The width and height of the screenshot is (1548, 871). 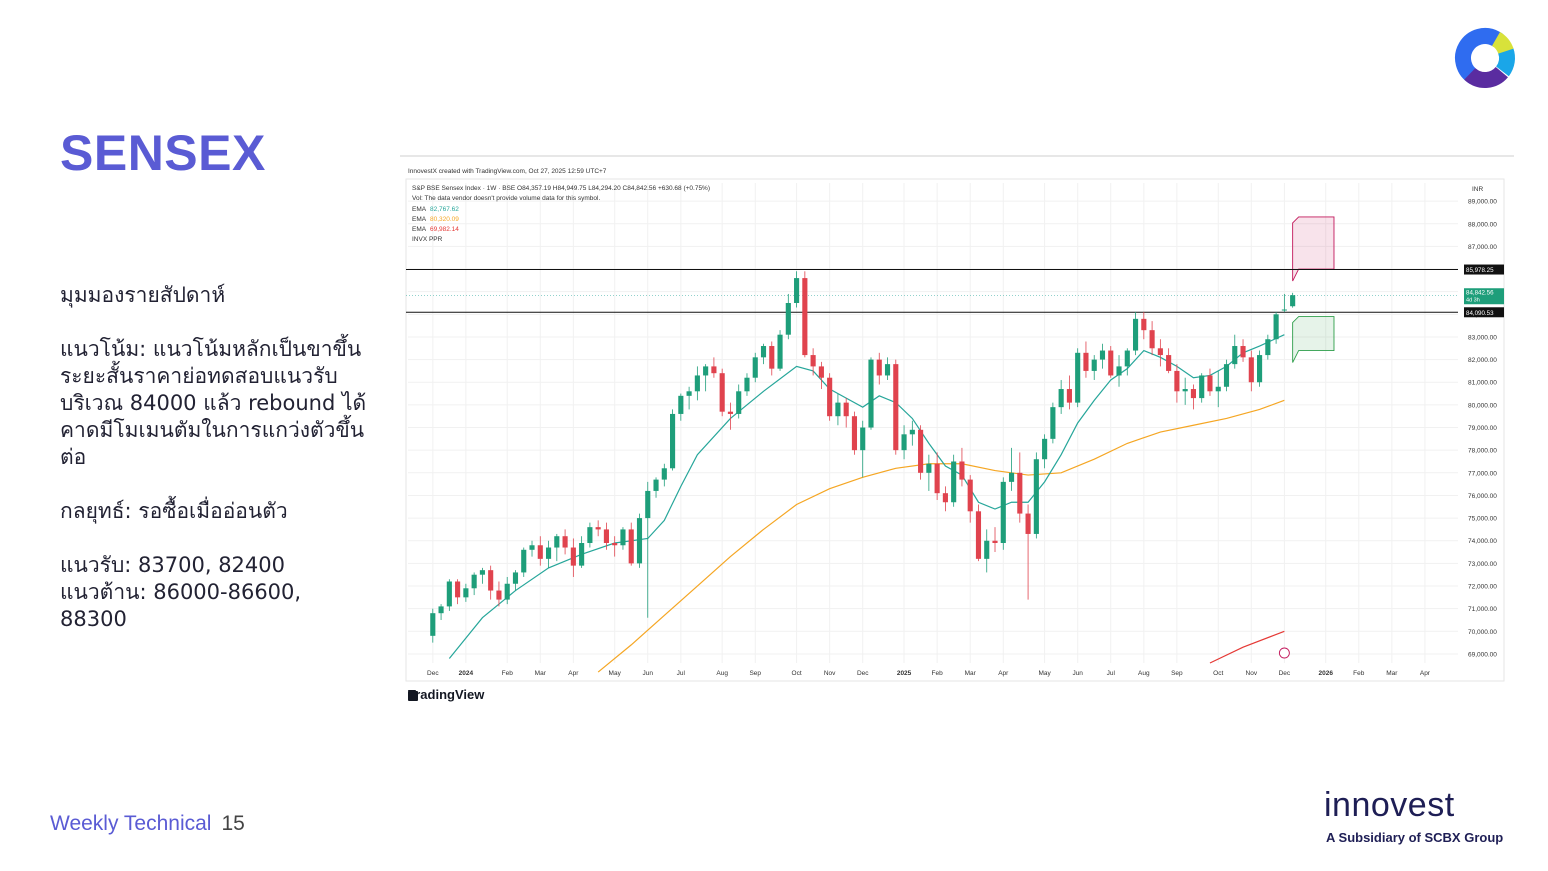 I want to click on slide-title: SENSEX, so click(x=163, y=153).